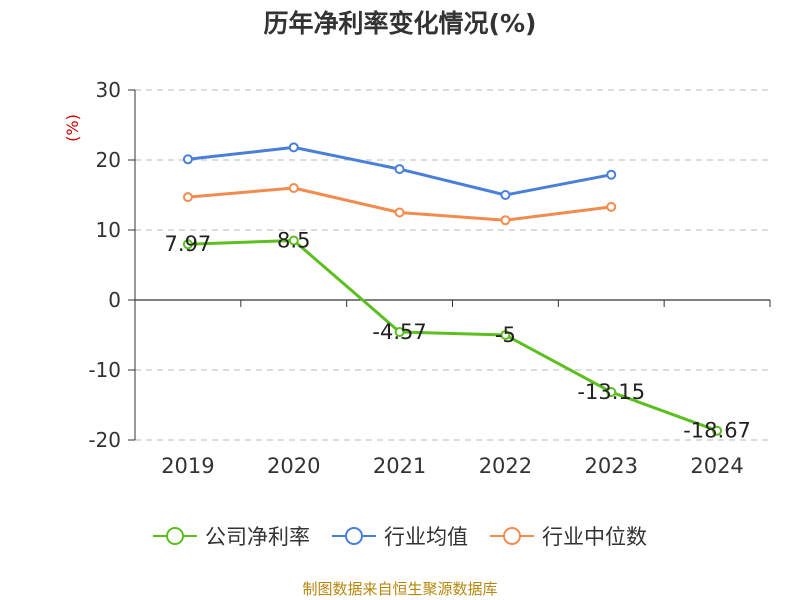  What do you see at coordinates (293, 466) in the screenshot?
I see `x-tick-label: 2020` at bounding box center [293, 466].